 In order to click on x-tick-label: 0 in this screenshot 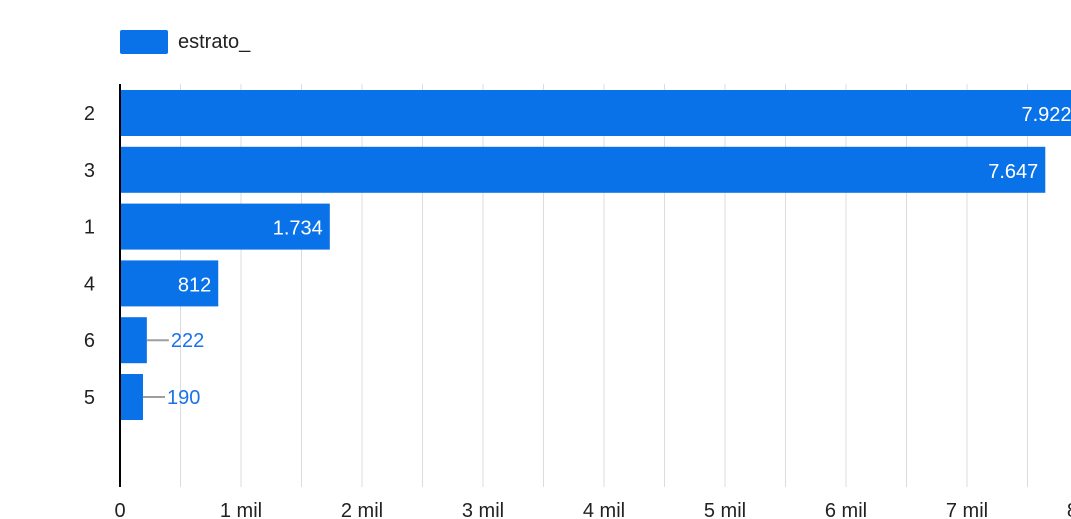, I will do `click(119, 509)`.